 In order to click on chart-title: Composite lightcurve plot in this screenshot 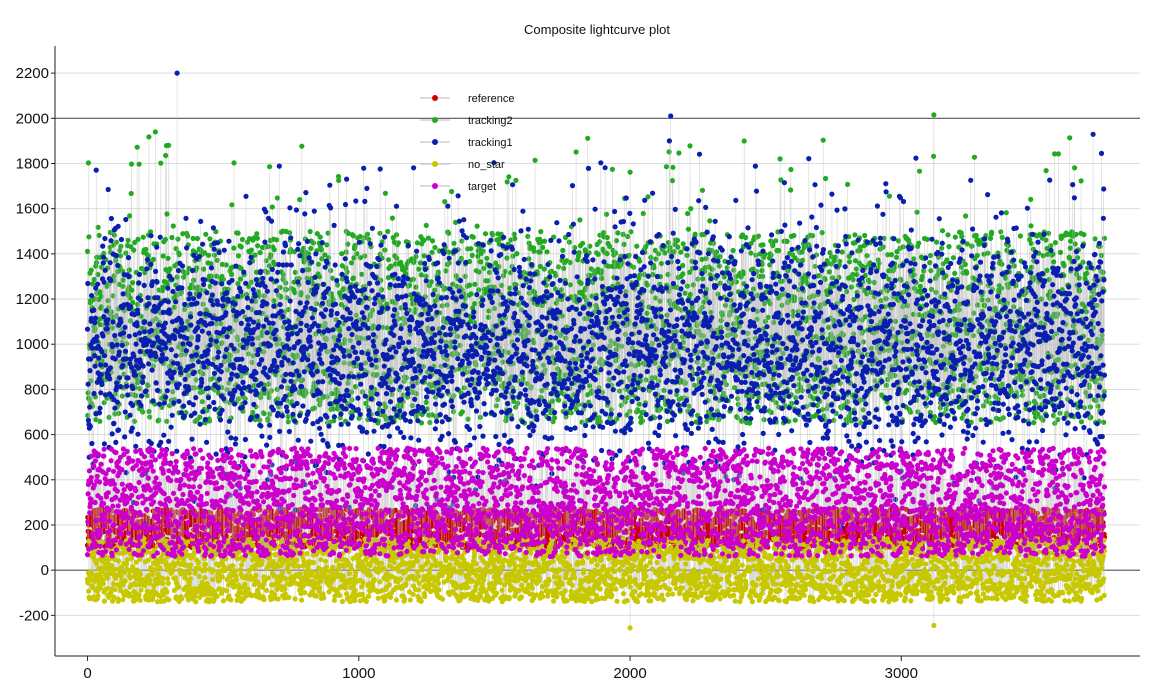, I will do `click(597, 29)`.